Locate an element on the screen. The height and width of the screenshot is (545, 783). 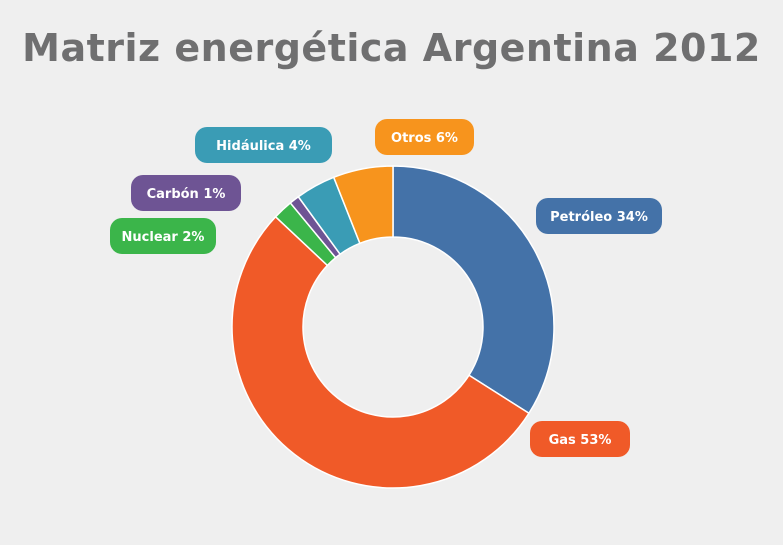
slice-petroleo is located at coordinates (473, 290).